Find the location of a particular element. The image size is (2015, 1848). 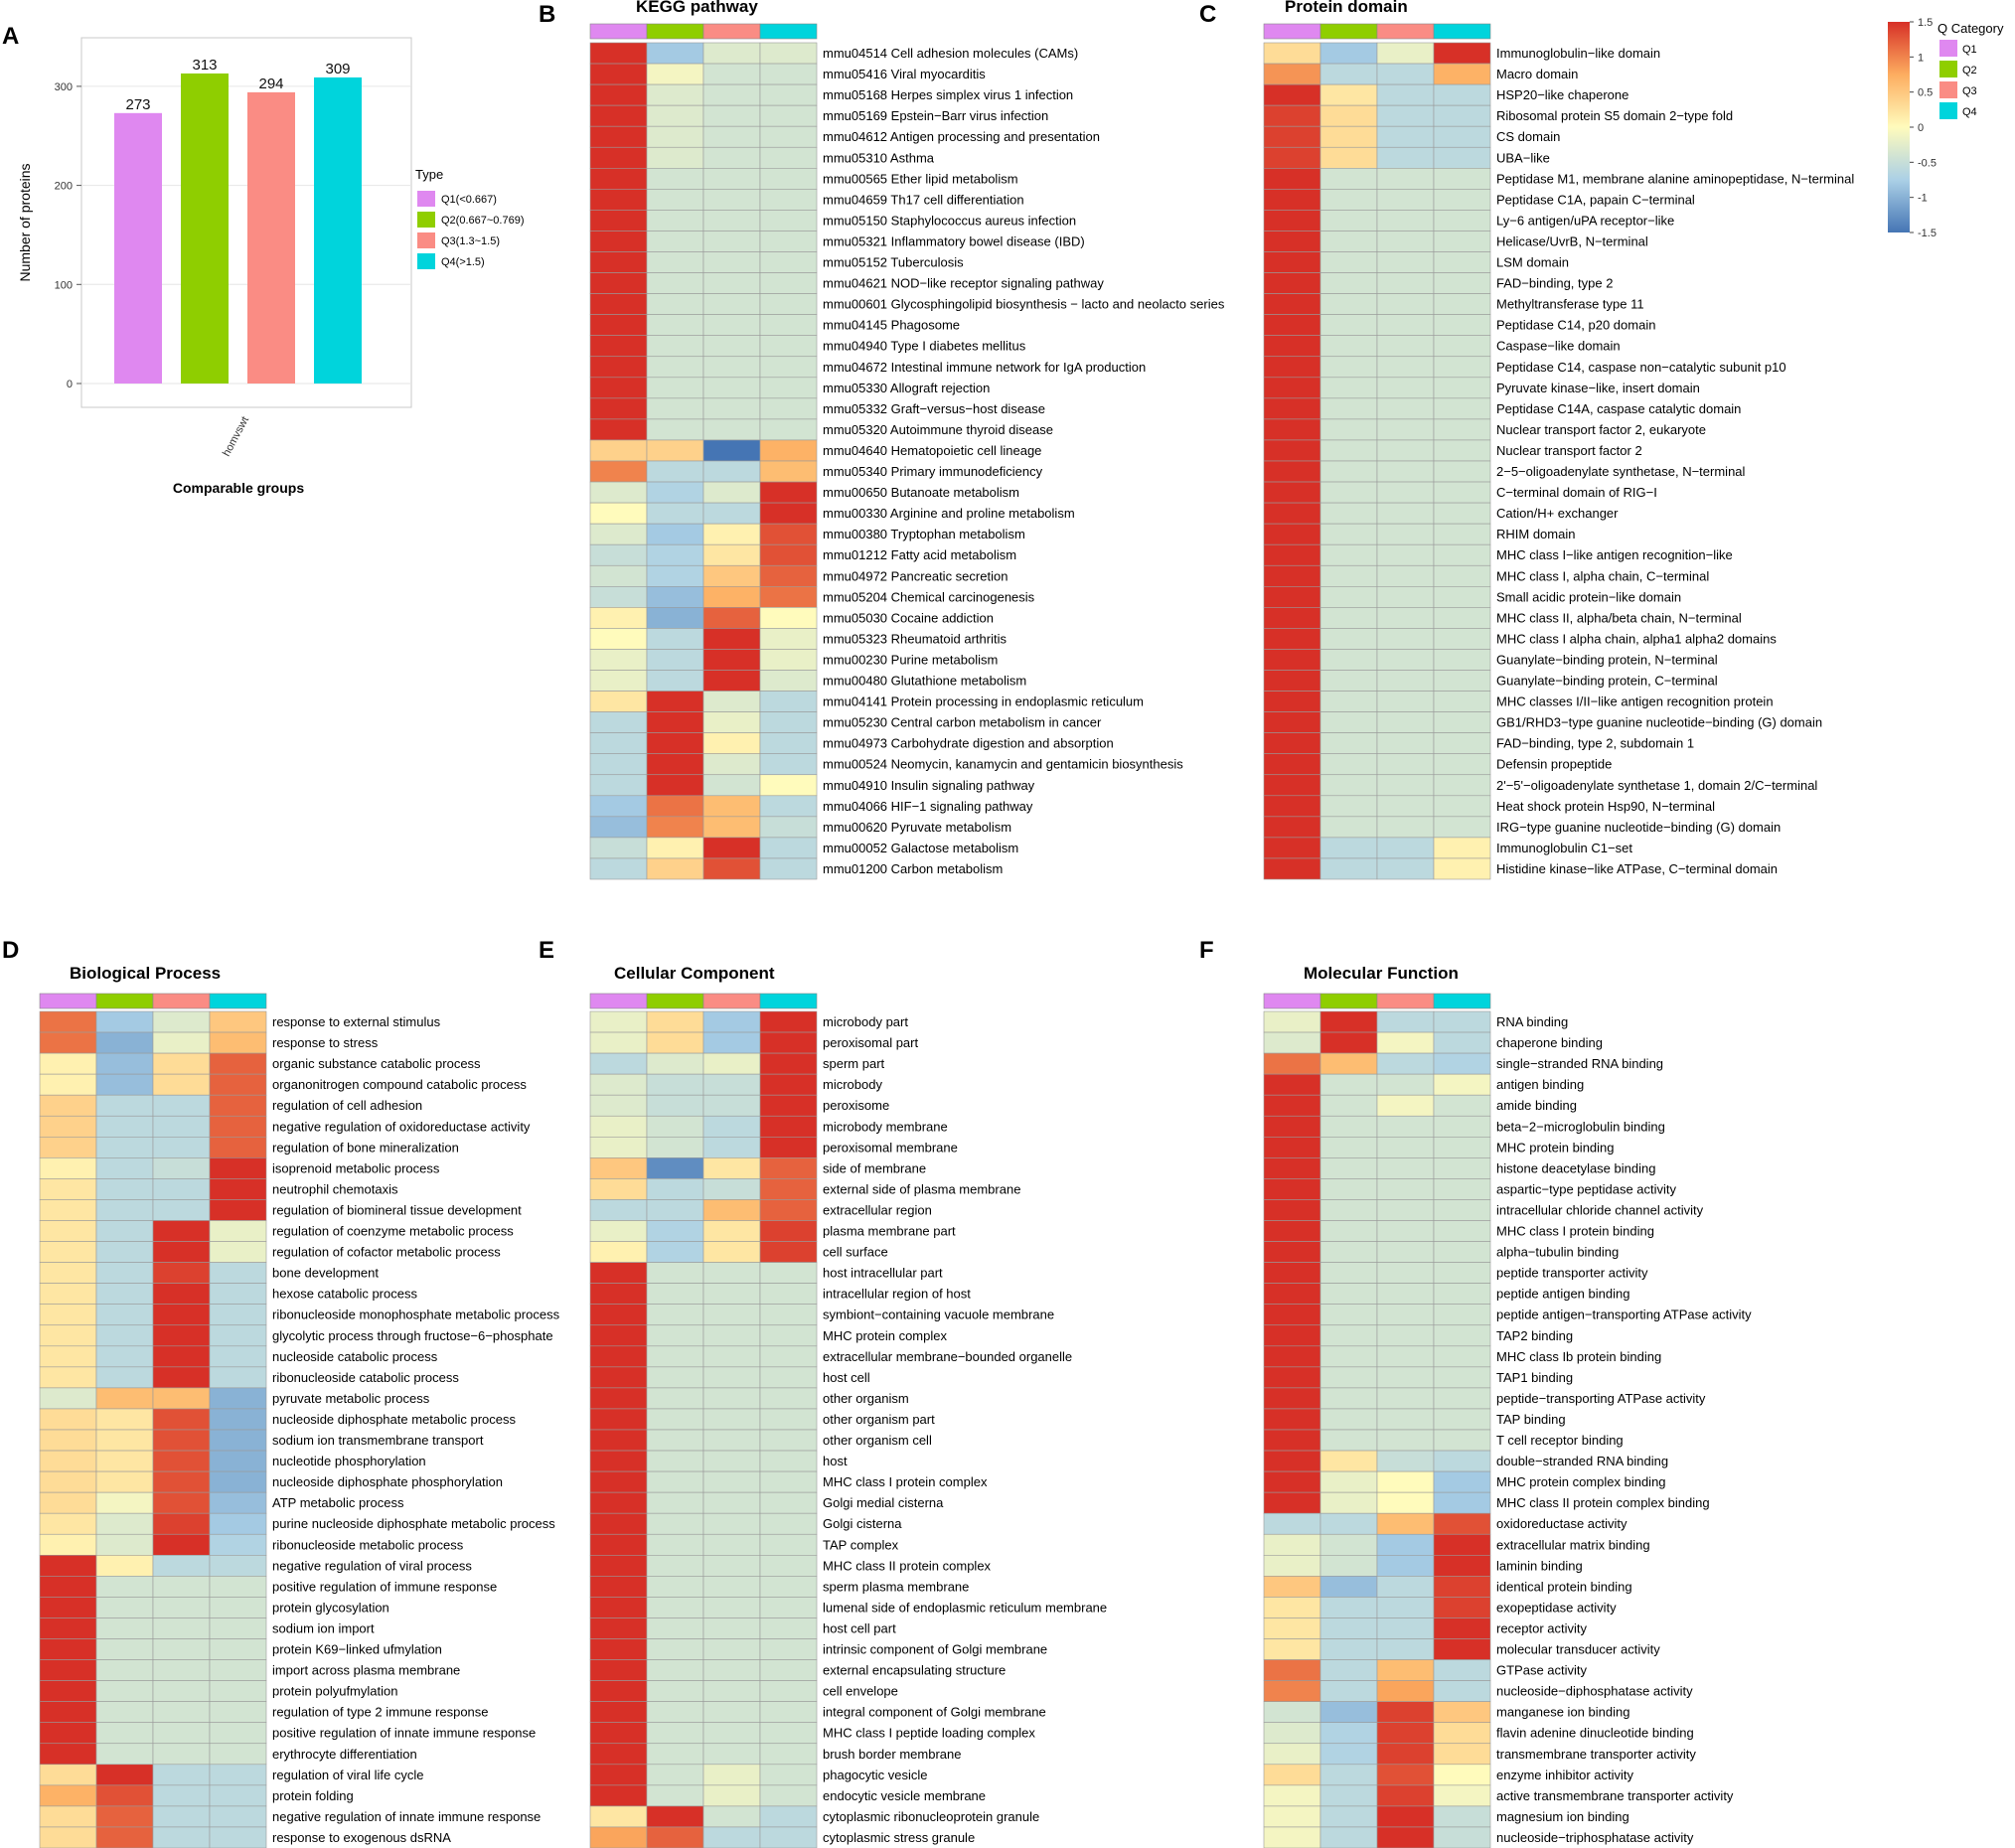

heatmap-row-label: peroxisome is located at coordinates (856, 1105).